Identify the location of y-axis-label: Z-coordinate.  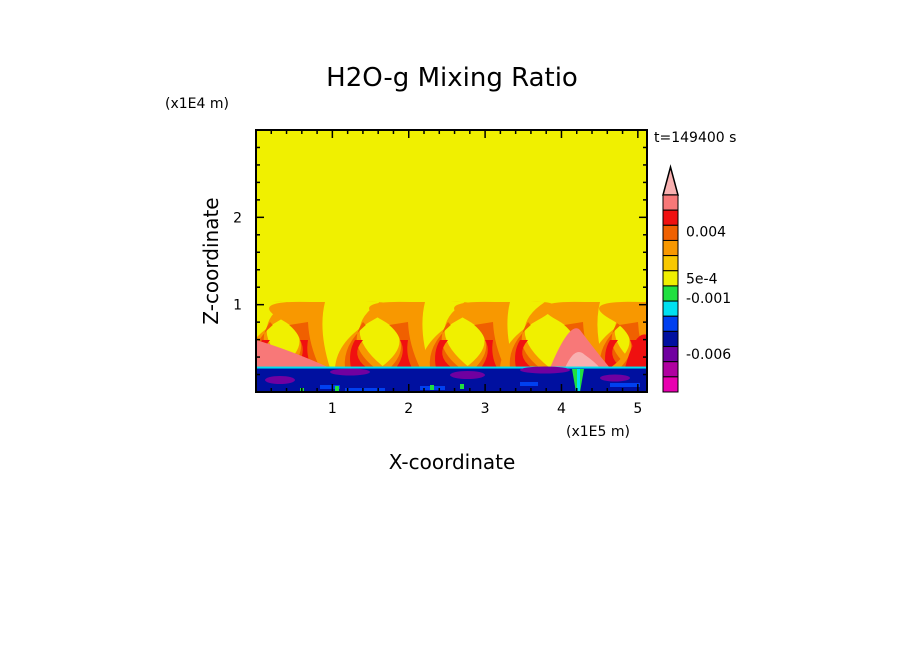
(211, 260).